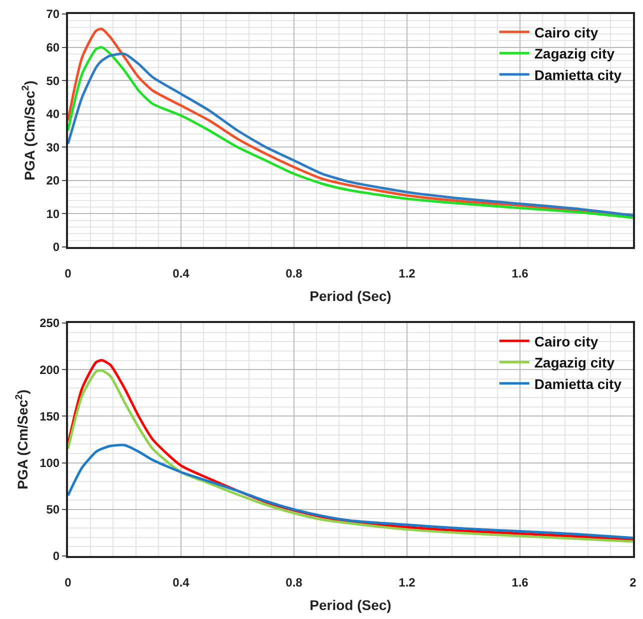  Describe the element at coordinates (50, 416) in the screenshot. I see `y-tick-label: 150` at that location.